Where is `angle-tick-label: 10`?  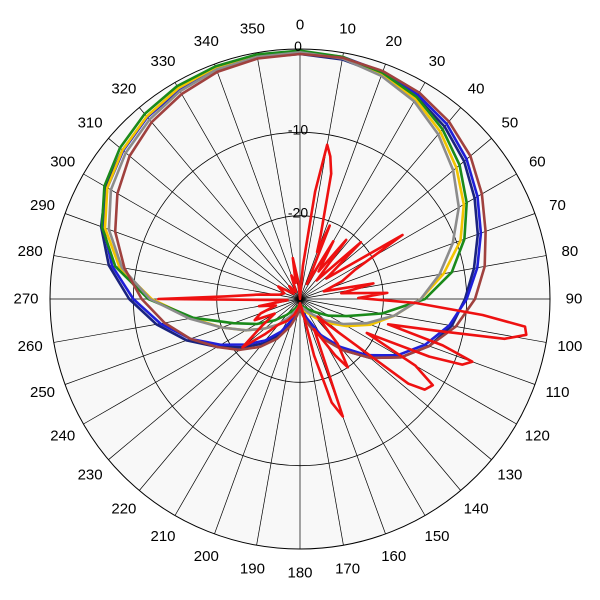
angle-tick-label: 10 is located at coordinates (347, 29).